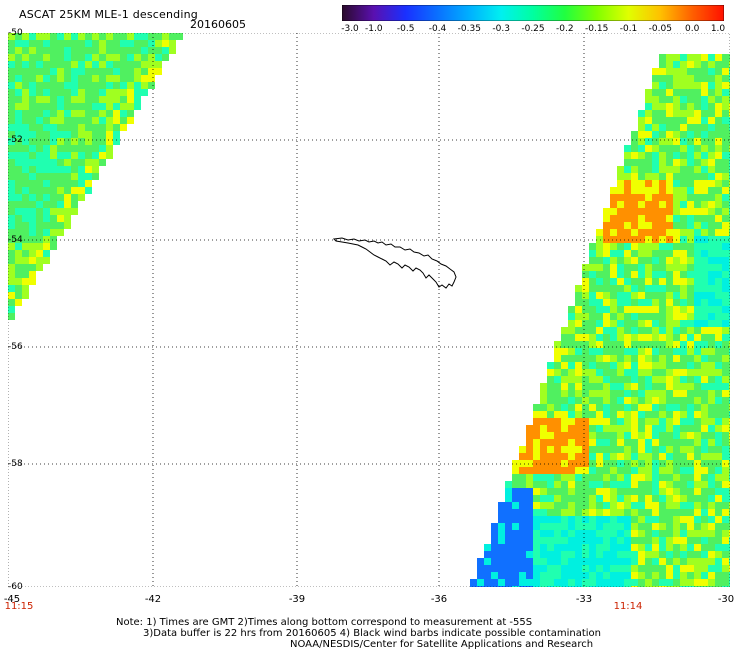 This screenshot has height=650, width=740. What do you see at coordinates (469, 29) in the screenshot?
I see `color-scale-tick-label: -0.35` at bounding box center [469, 29].